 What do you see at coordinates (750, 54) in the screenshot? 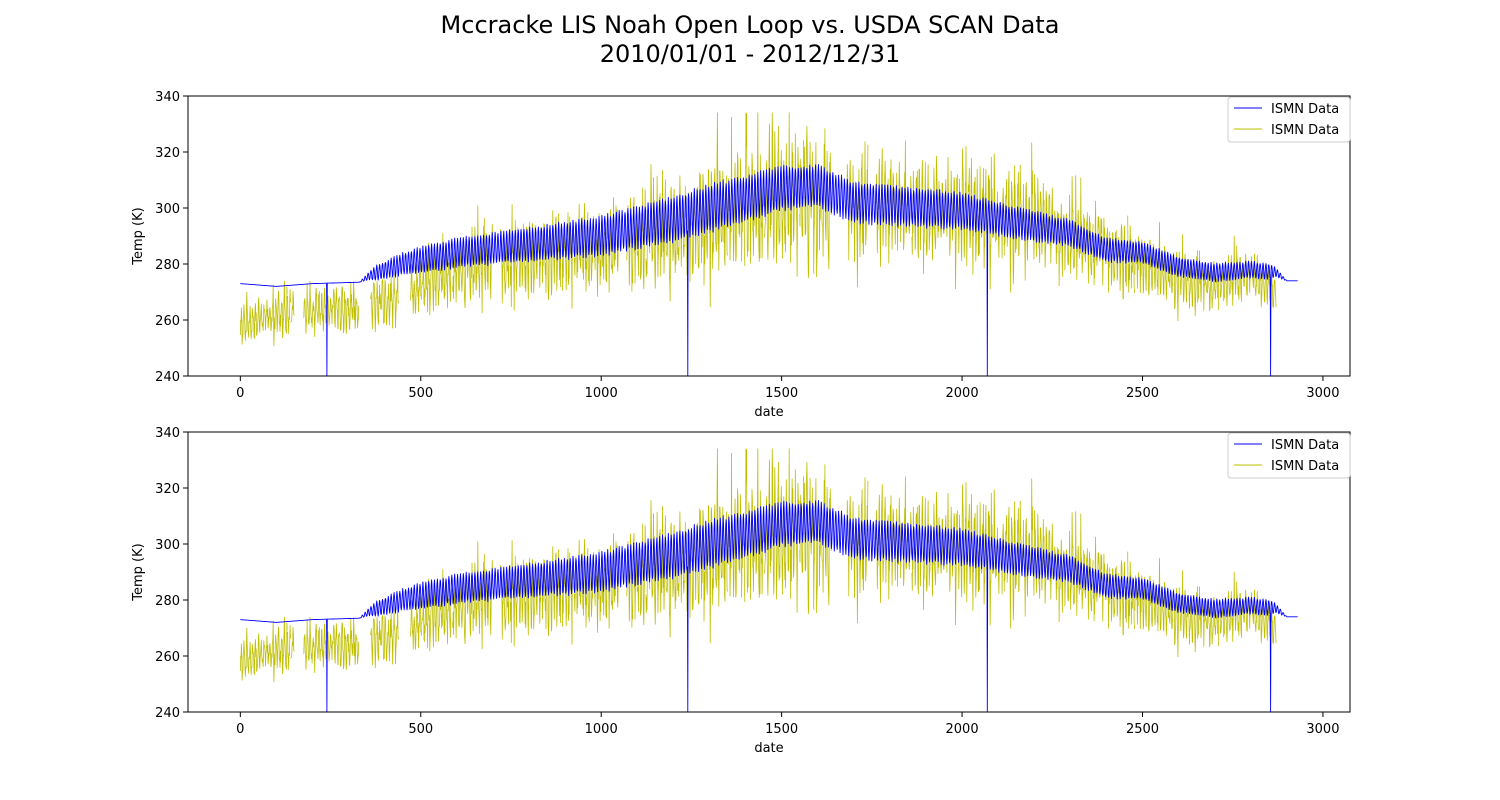
I see `figure-subtitle: 2010/01/01 - 2012/12/31` at bounding box center [750, 54].